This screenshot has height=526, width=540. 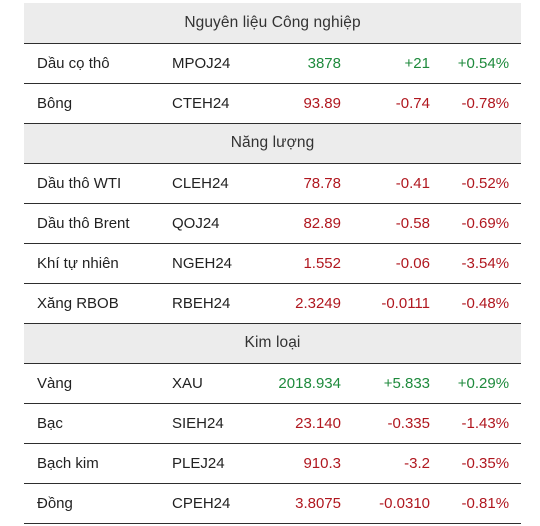 What do you see at coordinates (477, 383) in the screenshot?
I see `percent-change: +0.29%` at bounding box center [477, 383].